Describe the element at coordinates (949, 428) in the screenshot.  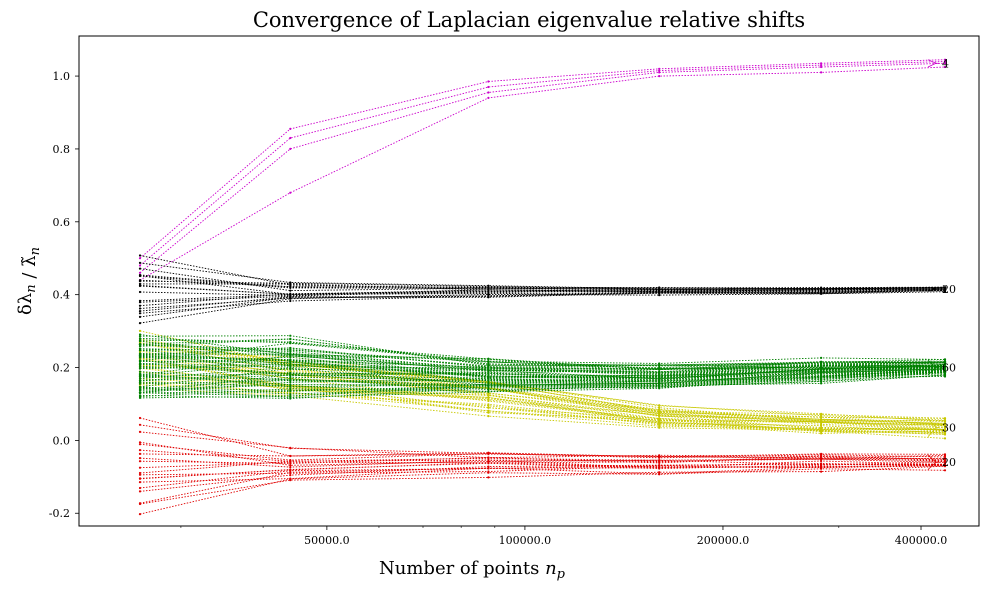
I see `group-label-yellow: 30` at that location.